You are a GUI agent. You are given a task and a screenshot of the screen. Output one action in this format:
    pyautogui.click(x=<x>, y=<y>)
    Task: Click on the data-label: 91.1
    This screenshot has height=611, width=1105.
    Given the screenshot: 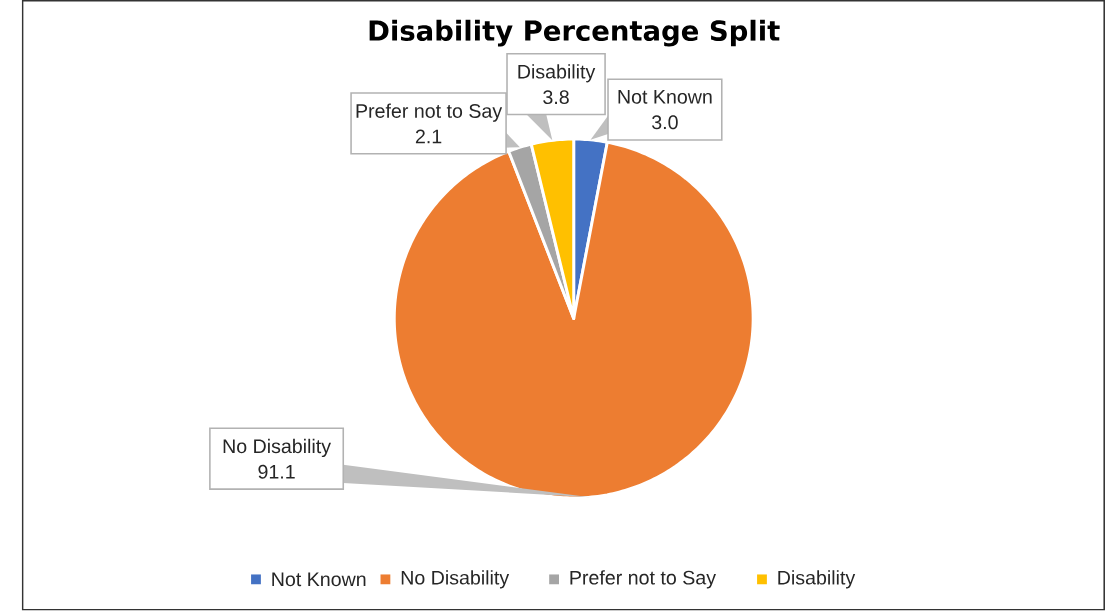 What is the action you would take?
    pyautogui.click(x=276, y=472)
    